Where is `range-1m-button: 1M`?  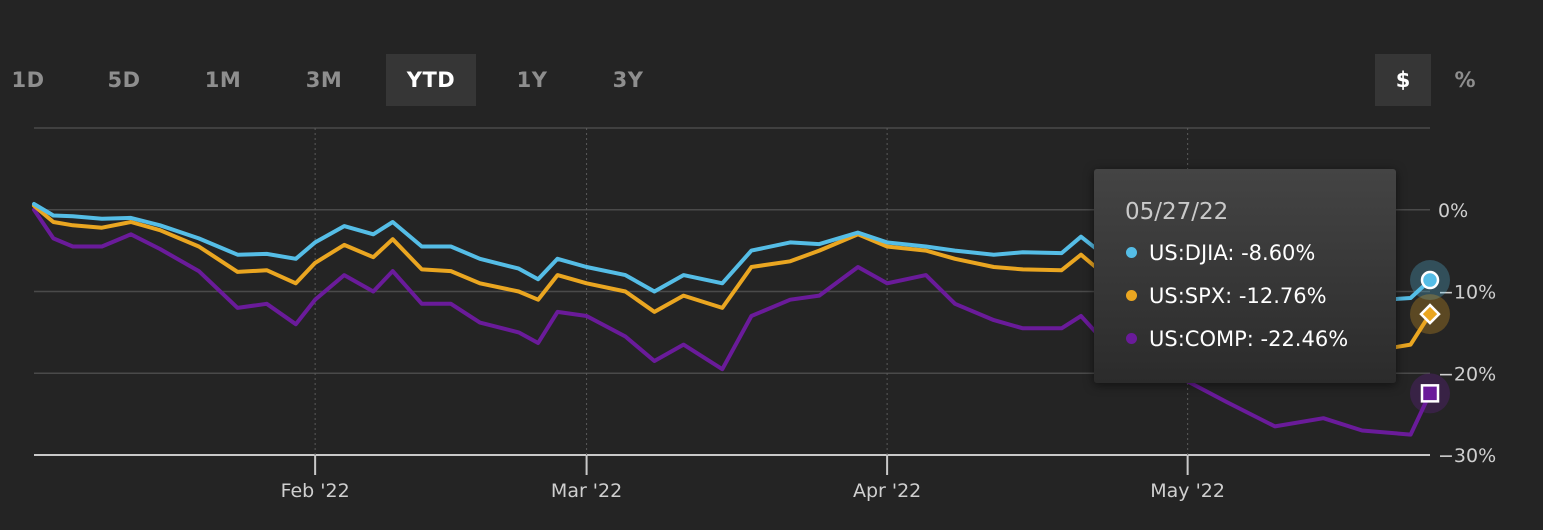 range-1m-button: 1M is located at coordinates (223, 80).